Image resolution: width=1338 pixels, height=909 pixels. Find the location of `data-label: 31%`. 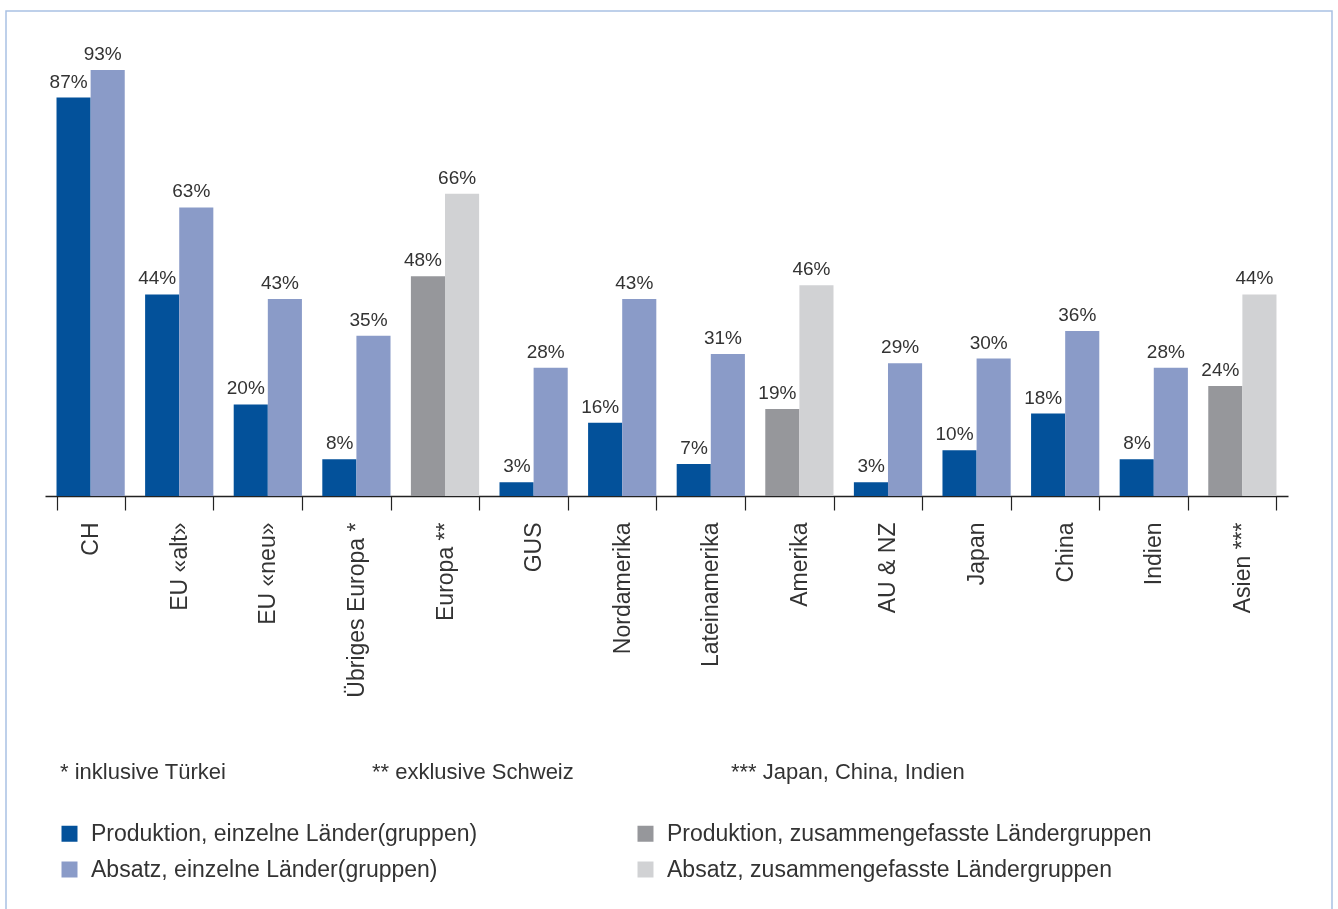

data-label: 31% is located at coordinates (723, 338).